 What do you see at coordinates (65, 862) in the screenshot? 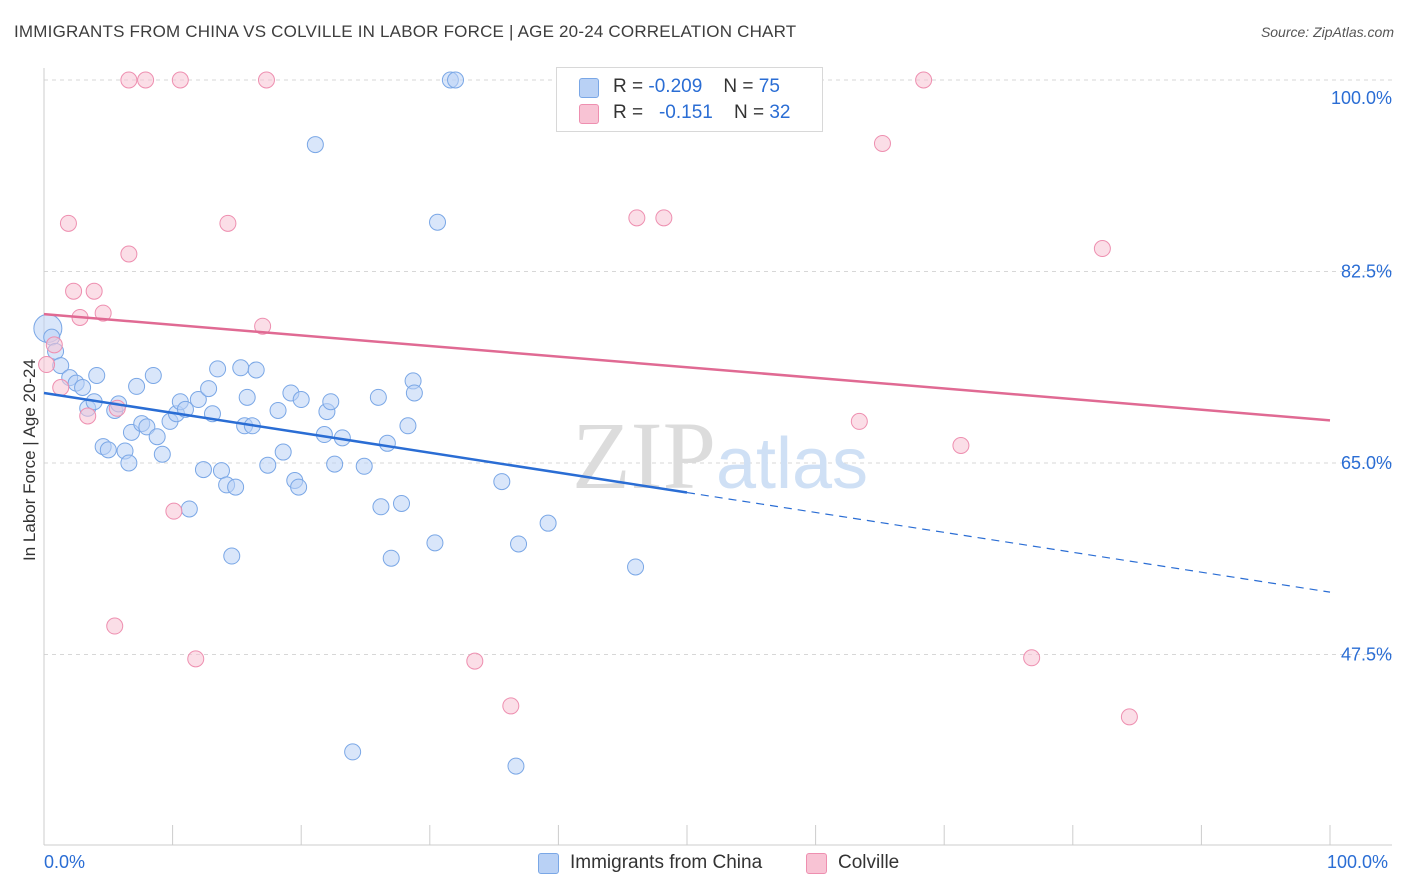
I see `x-tick-label-min: 0.0%` at bounding box center [65, 862].